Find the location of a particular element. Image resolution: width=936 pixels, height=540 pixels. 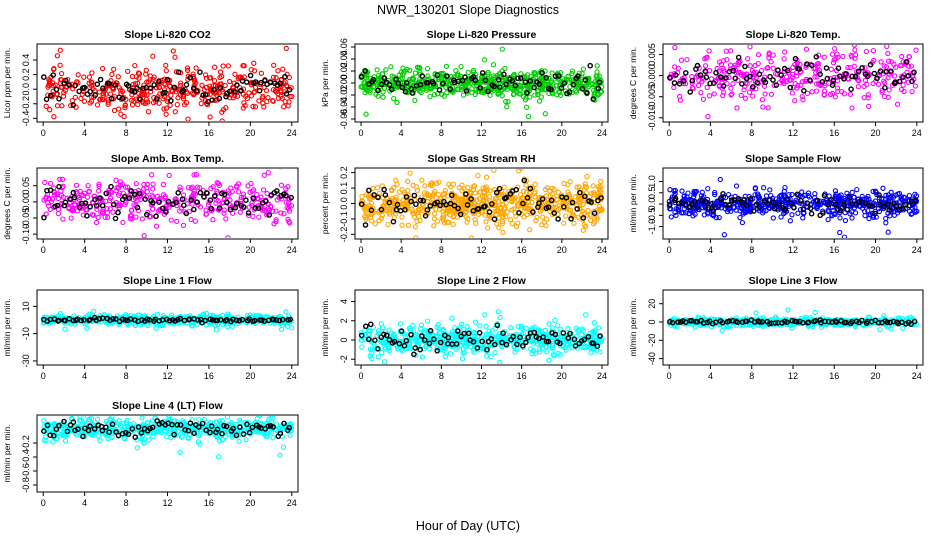

y-tick-label: 0.06 is located at coordinates (344, 47).